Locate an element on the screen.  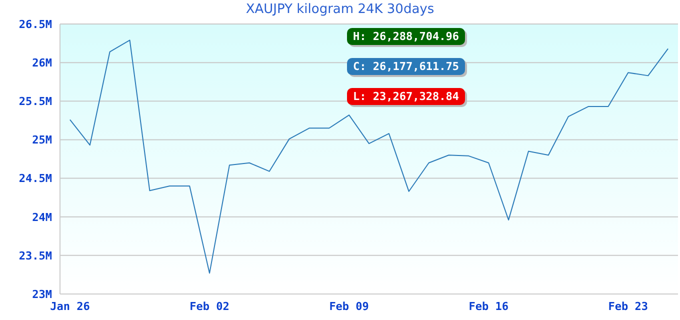
y-tick-label: 23M is located at coordinates (42, 294).